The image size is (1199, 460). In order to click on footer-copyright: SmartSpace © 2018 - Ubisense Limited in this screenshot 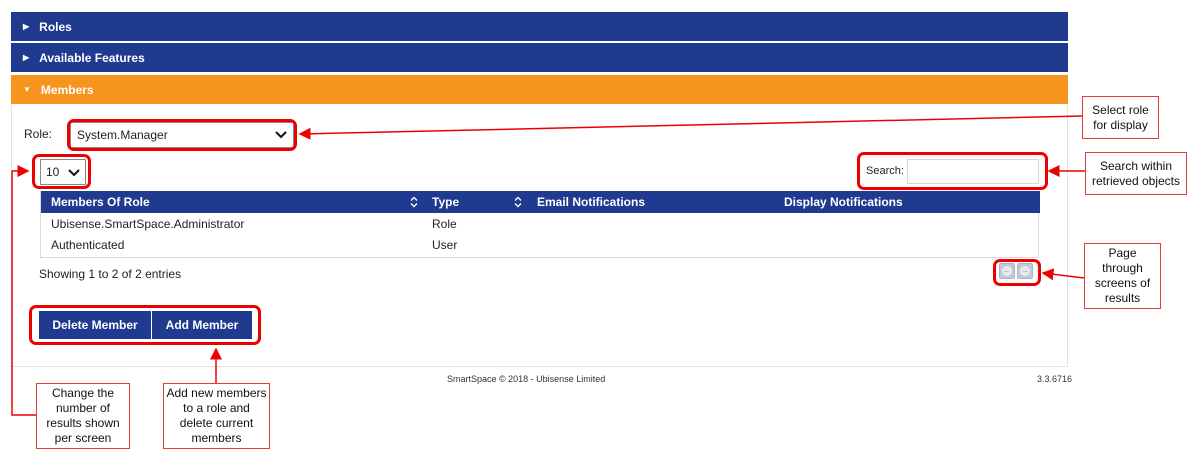, I will do `click(526, 379)`.